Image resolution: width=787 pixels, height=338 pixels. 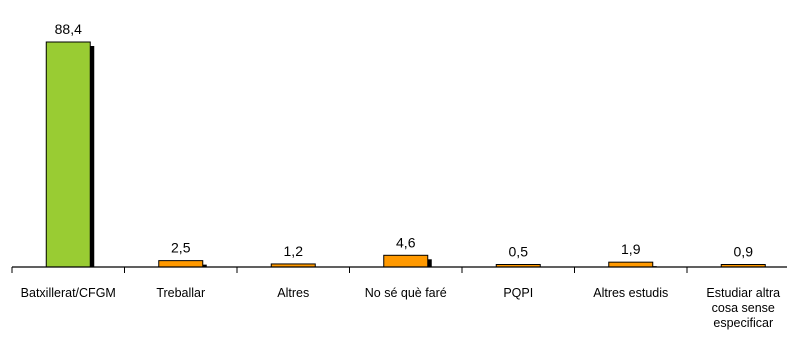 I want to click on data-label: 1,2, so click(x=294, y=251).